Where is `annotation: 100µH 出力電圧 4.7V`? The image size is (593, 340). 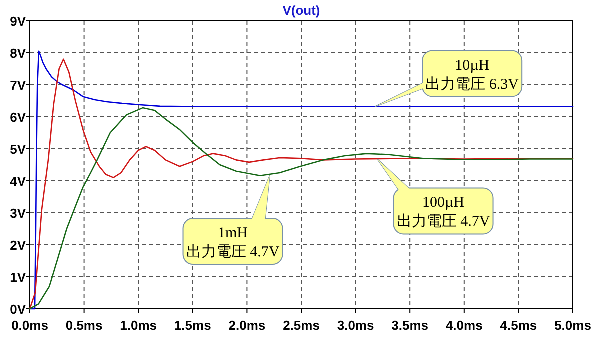 annotation: 100µH 出力電圧 4.7V is located at coordinates (443, 212).